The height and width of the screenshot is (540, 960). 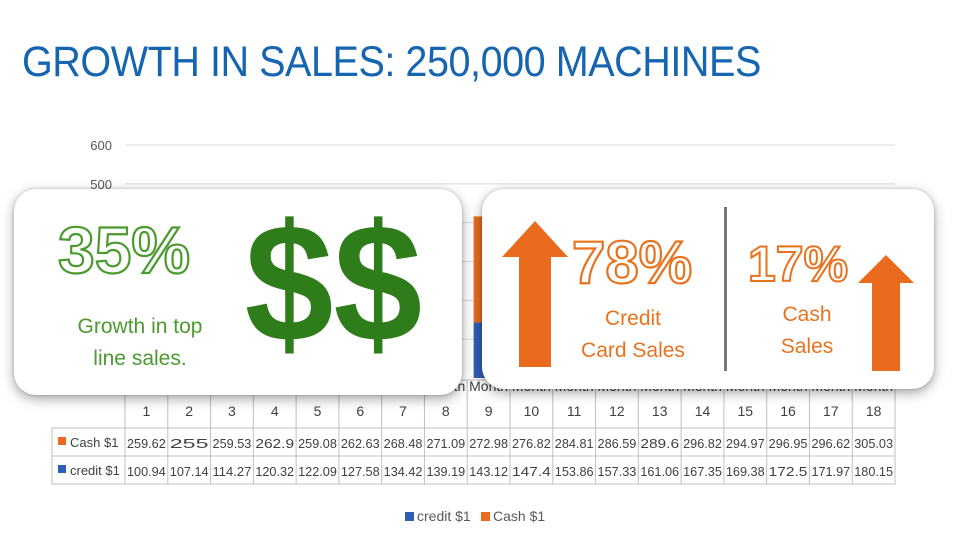 I want to click on slide-title: GROWTH IN SALES: 250,000 MACHINES, so click(x=391, y=62).